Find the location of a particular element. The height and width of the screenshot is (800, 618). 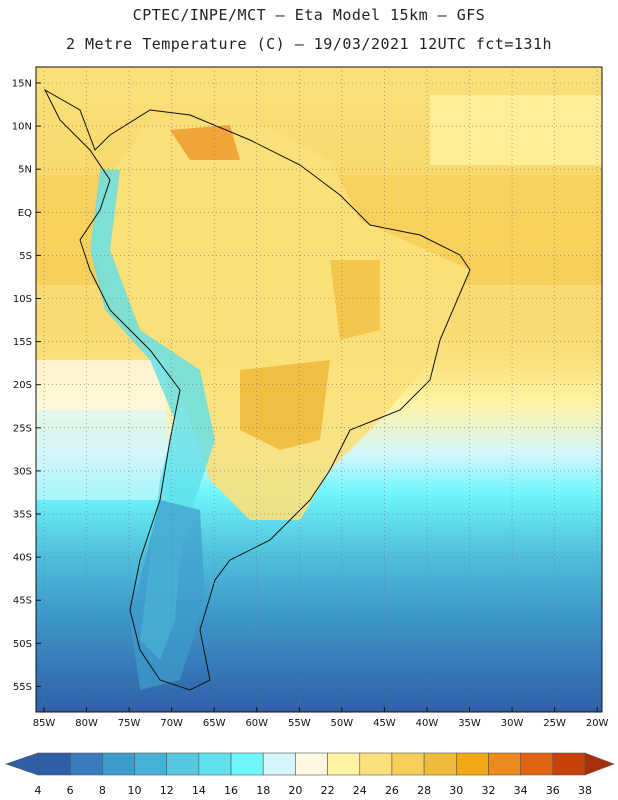

lon-label: 20W is located at coordinates (597, 723).